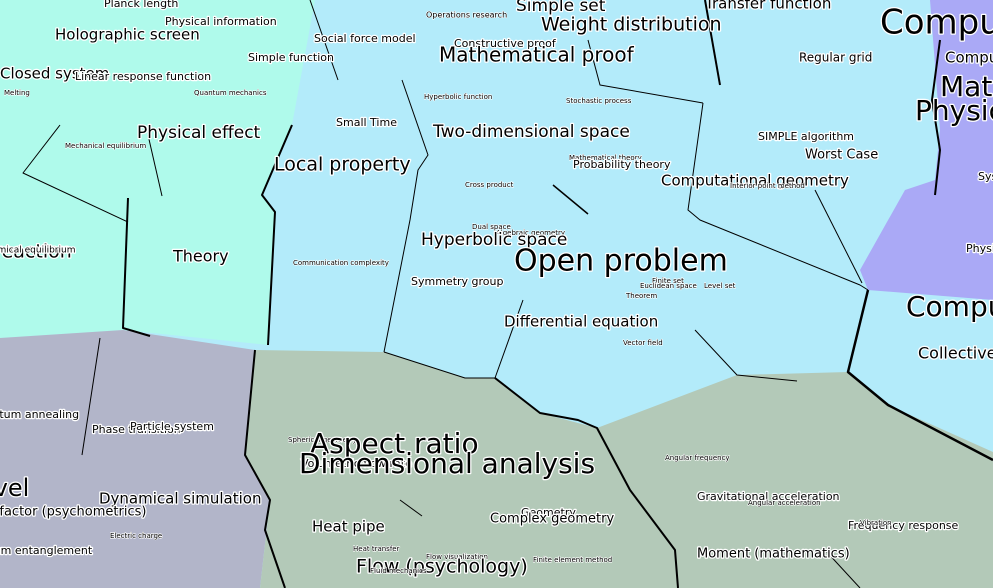 This screenshot has height=588, width=993. Describe the element at coordinates (668, 286) in the screenshot. I see `map-label: Euclidean space` at that location.